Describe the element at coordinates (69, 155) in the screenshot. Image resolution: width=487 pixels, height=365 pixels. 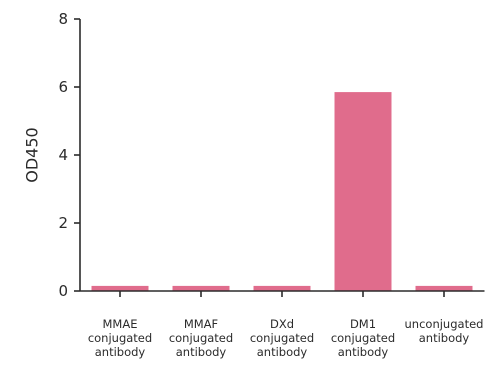
I see `y-axis: 0 2 4 6 8` at that location.